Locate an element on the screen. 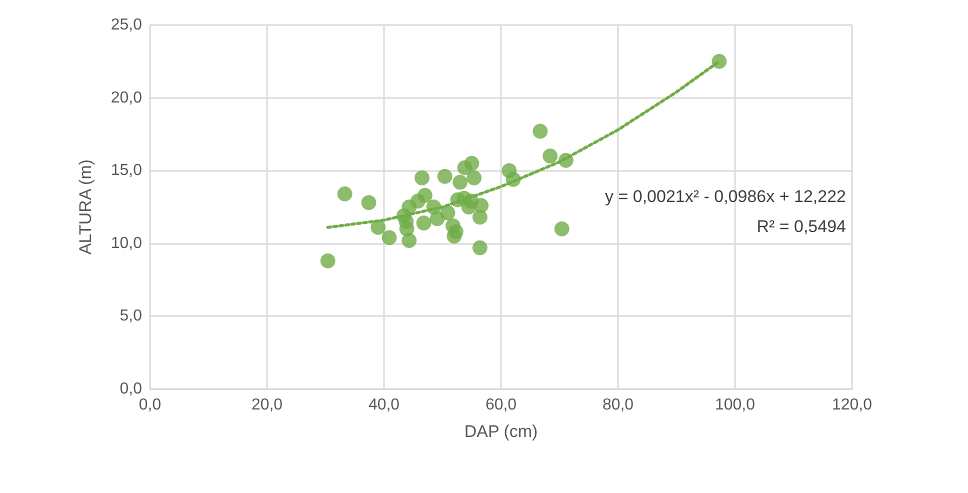  y-tick-label: 5,0 is located at coordinates (131, 316).